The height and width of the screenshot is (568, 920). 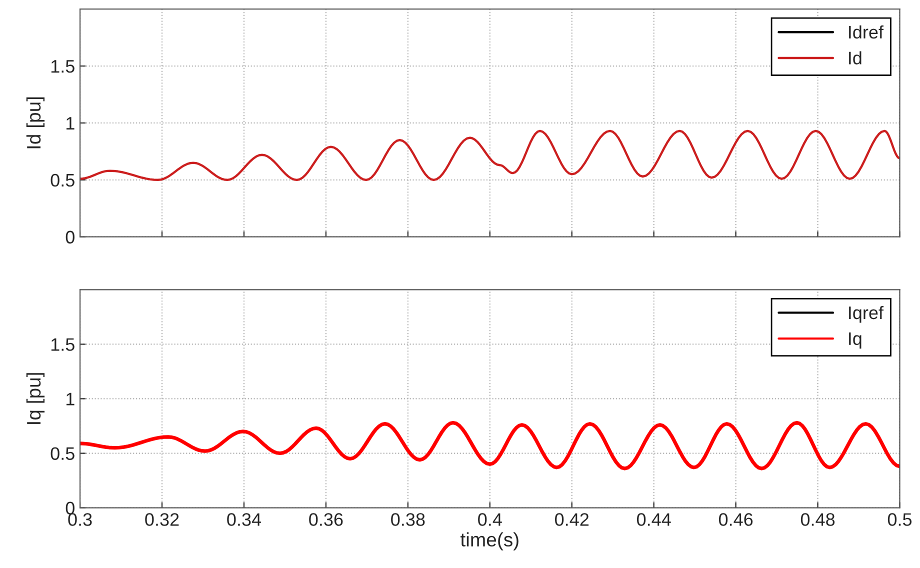 I want to click on y-axis-title: Id [pu], so click(x=35, y=122).